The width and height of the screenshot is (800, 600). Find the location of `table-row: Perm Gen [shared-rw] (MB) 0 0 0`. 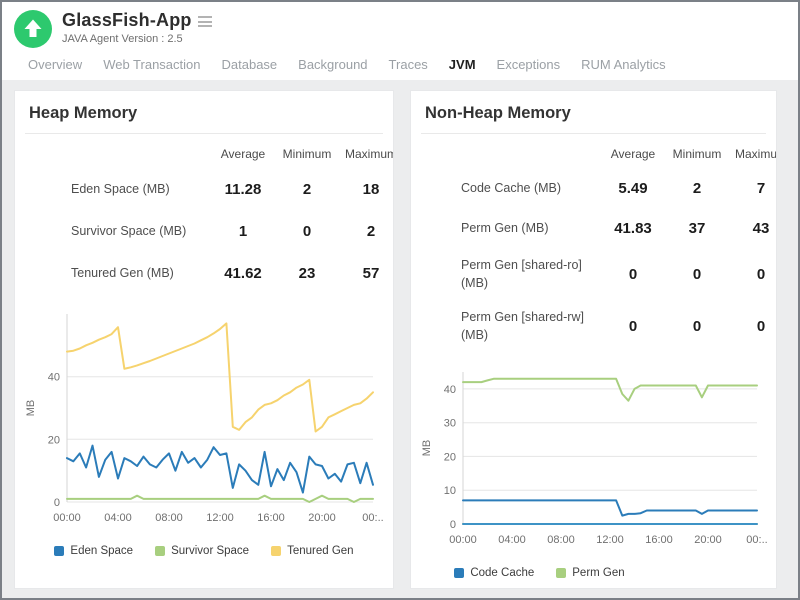

table-row: Perm Gen [shared-rw] (MB) 0 0 0 is located at coordinates (593, 326).